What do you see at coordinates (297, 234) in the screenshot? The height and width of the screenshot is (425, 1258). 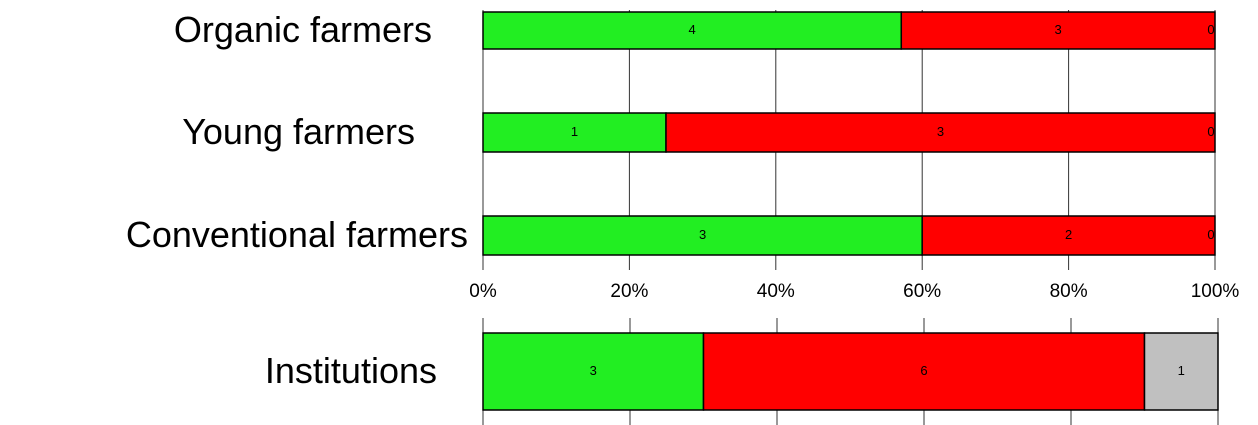 I see `category-label: Conventional farmers` at bounding box center [297, 234].